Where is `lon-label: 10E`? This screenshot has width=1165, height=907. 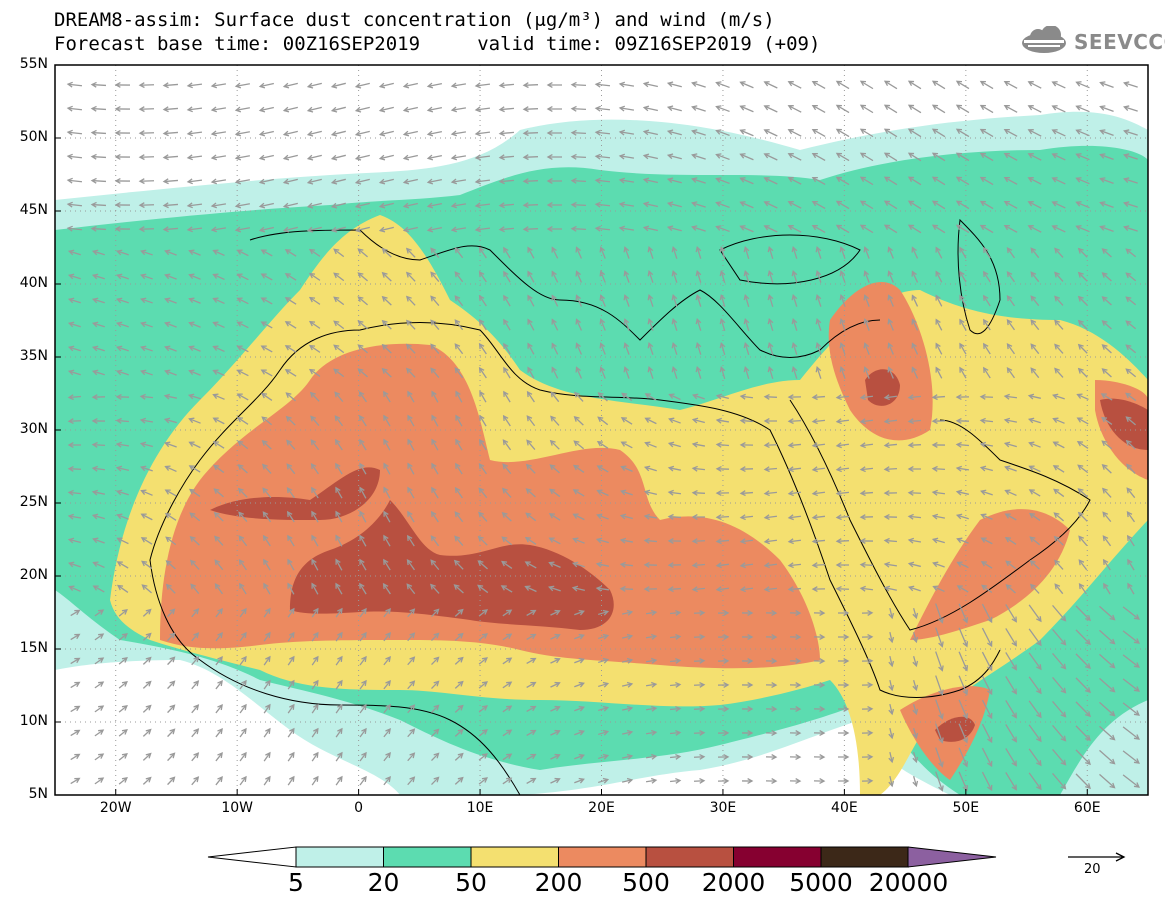
lon-label: 10E is located at coordinates (480, 808).